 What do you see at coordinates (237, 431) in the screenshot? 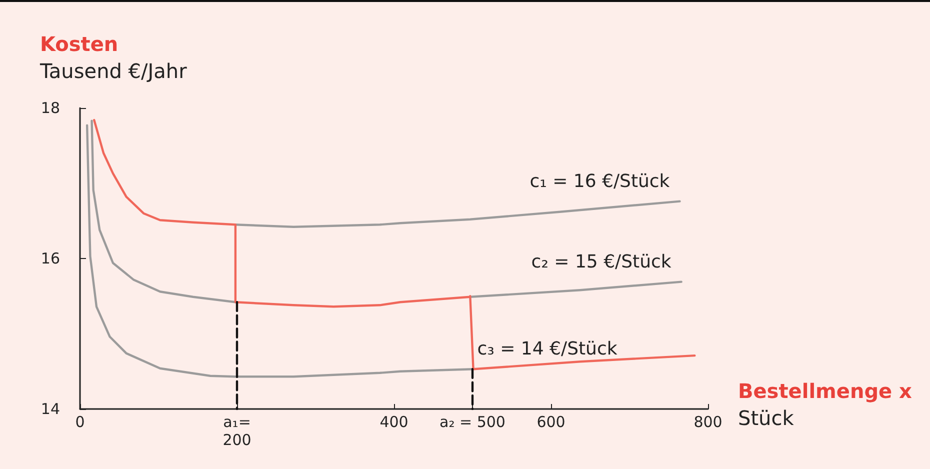
I see `x-tick-label: a₁= 200` at bounding box center [237, 431].